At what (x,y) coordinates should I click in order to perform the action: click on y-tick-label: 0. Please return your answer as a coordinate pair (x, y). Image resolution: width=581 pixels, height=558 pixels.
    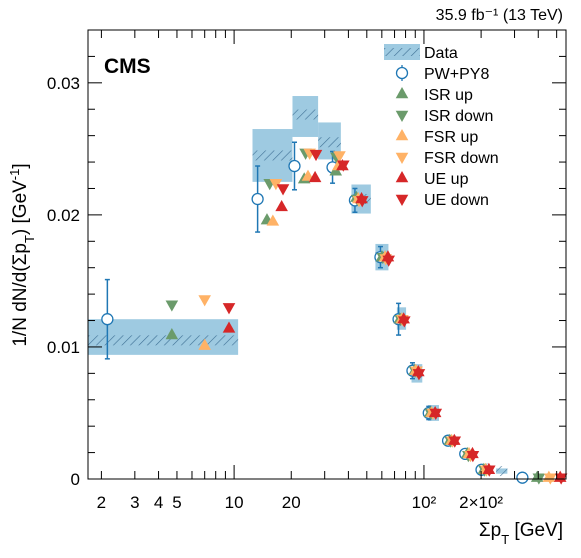
    Looking at the image, I should click on (75, 479).